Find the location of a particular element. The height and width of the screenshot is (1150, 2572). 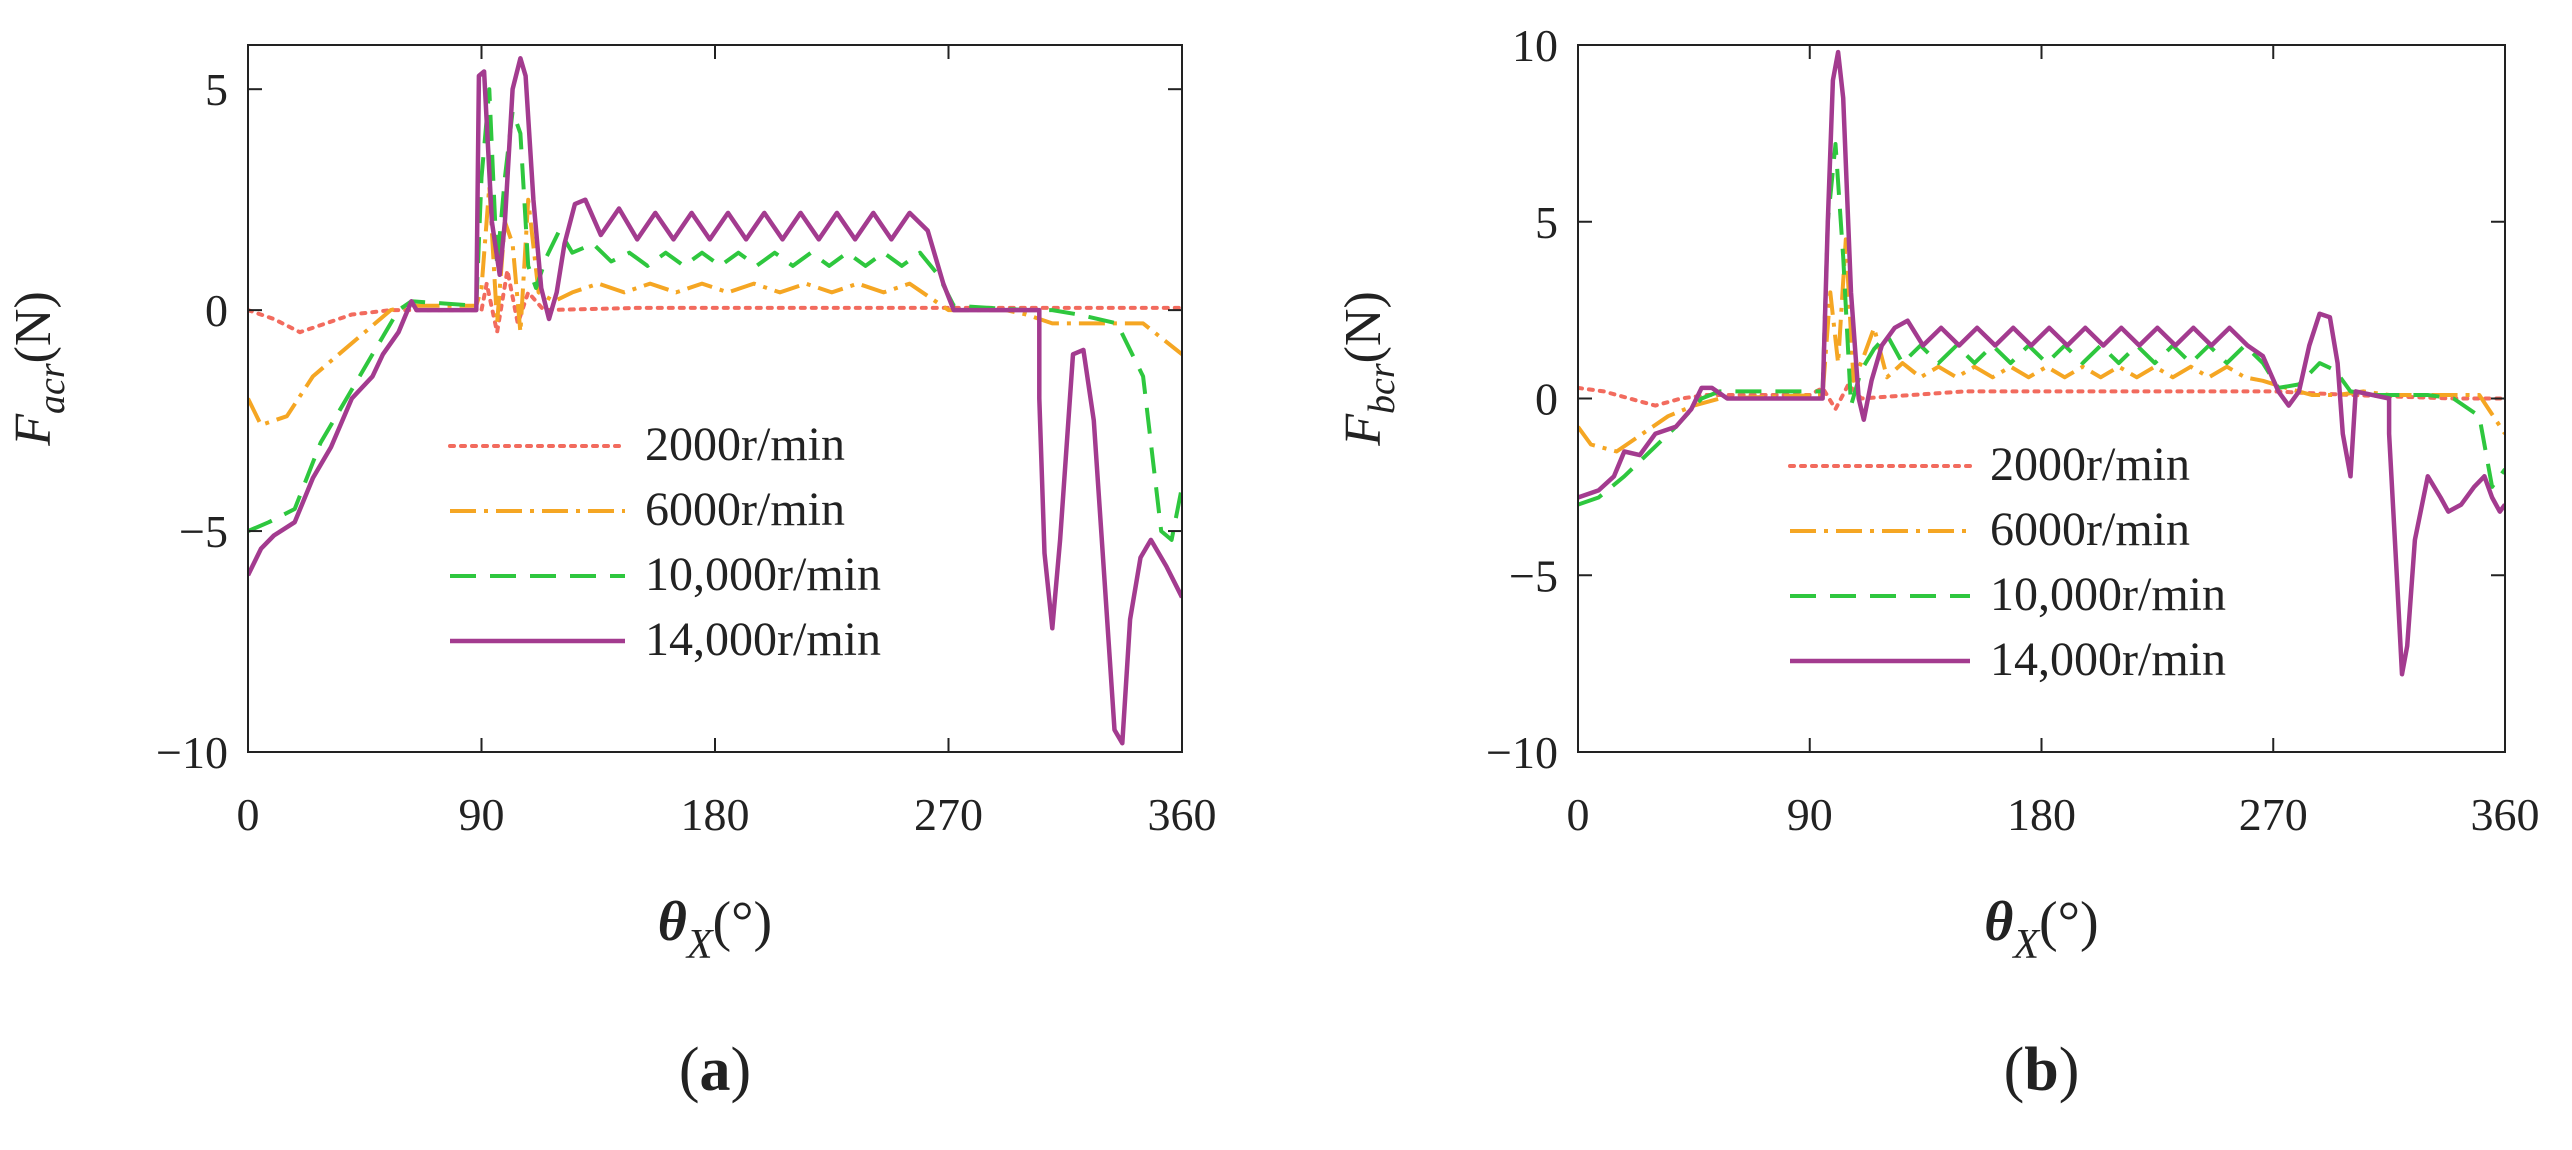

panel-label: (b) is located at coordinates (2042, 1070).